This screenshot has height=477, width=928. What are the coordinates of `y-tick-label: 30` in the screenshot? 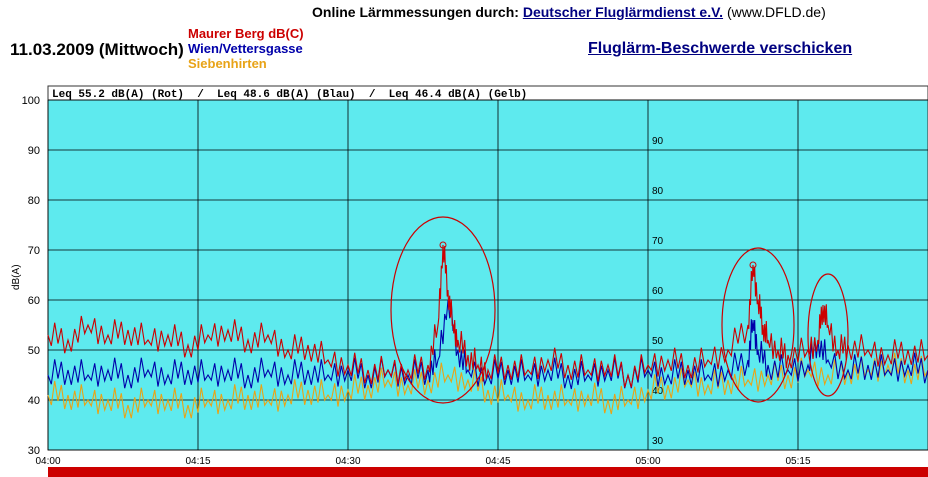 It's located at (34, 451).